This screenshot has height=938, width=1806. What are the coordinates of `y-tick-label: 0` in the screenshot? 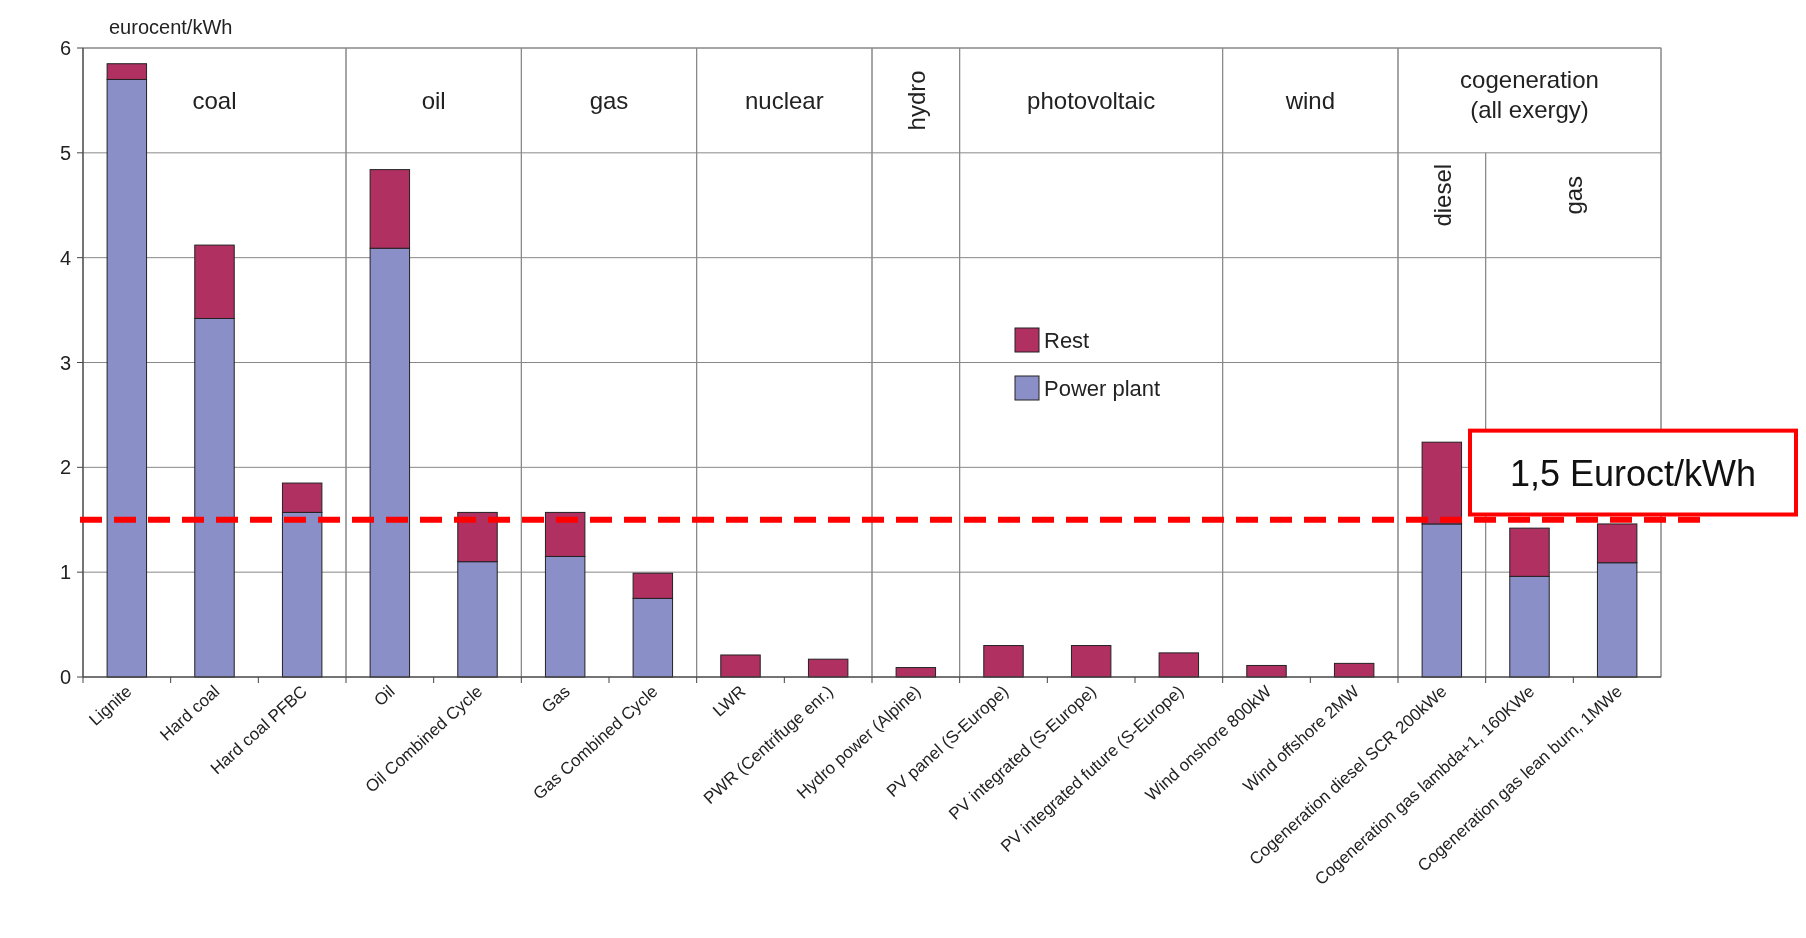 It's located at (65, 677).